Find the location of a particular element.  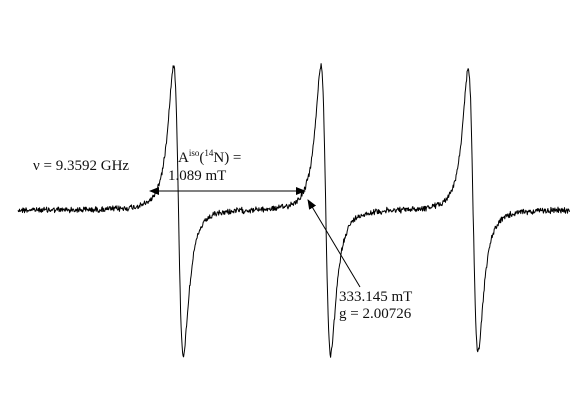

hyperfine-label: Aiso(14N) = is located at coordinates (209, 157).